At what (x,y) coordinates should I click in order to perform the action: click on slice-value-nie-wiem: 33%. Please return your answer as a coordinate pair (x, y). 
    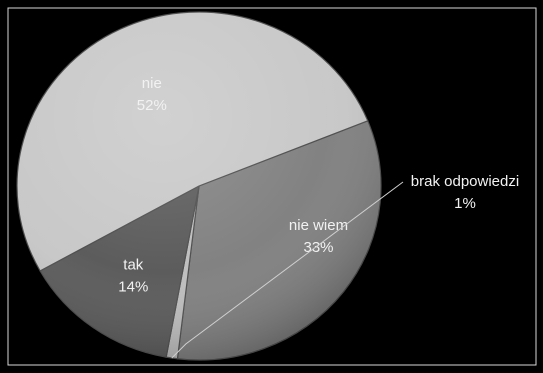
    Looking at the image, I should click on (318, 247).